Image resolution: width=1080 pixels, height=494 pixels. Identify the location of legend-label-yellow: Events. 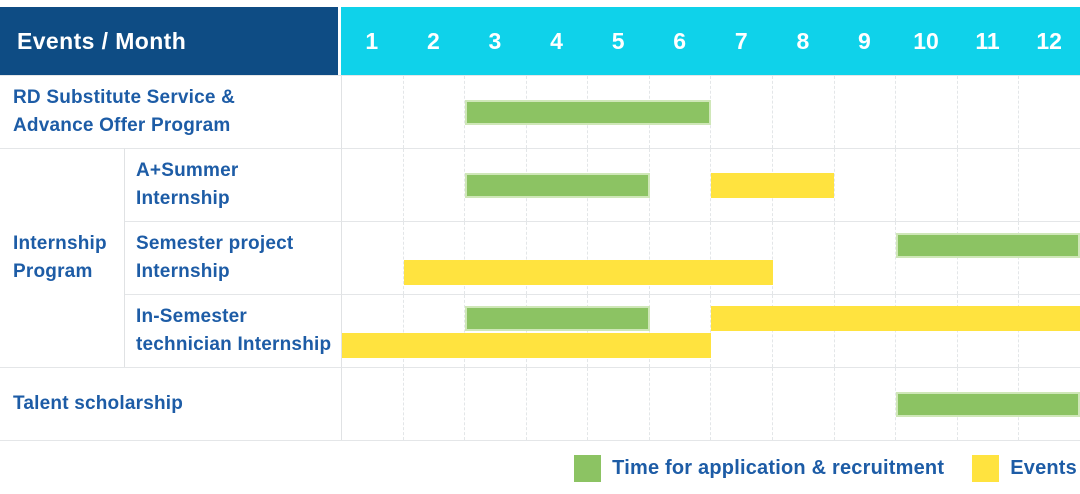
(1043, 468).